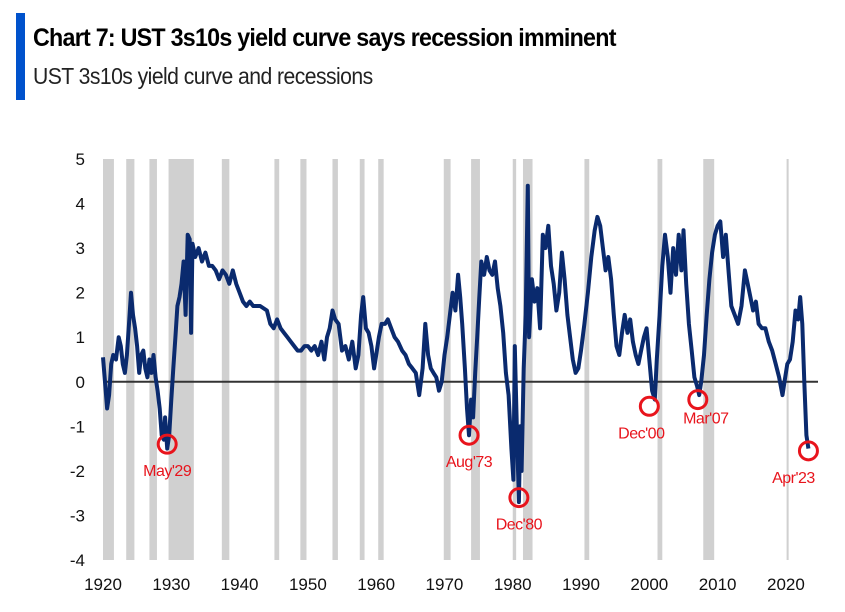 This screenshot has height=612, width=845. I want to click on annotation-label: Dec'80, so click(519, 525).